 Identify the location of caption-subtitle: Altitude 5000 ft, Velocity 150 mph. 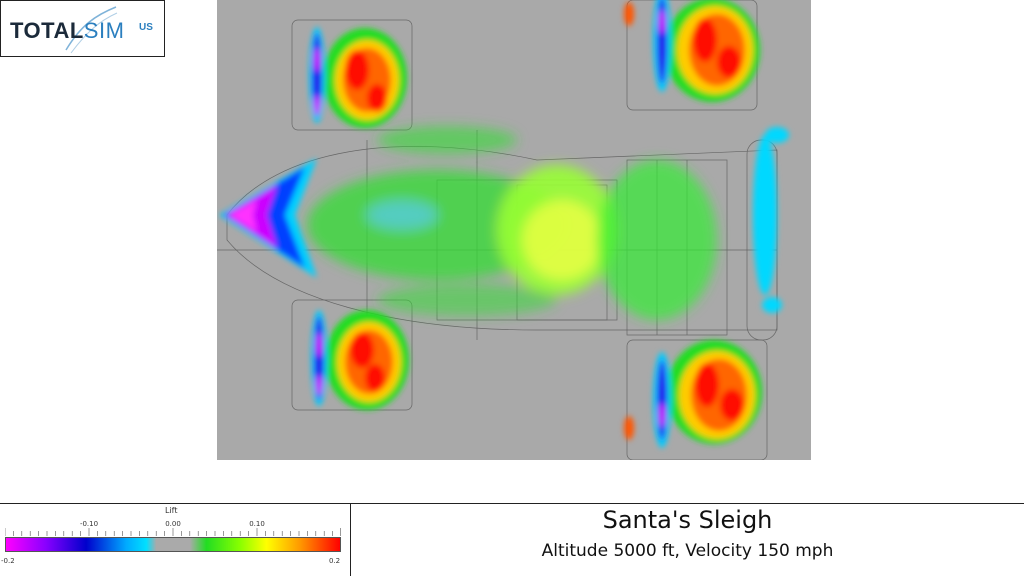
(687, 551).